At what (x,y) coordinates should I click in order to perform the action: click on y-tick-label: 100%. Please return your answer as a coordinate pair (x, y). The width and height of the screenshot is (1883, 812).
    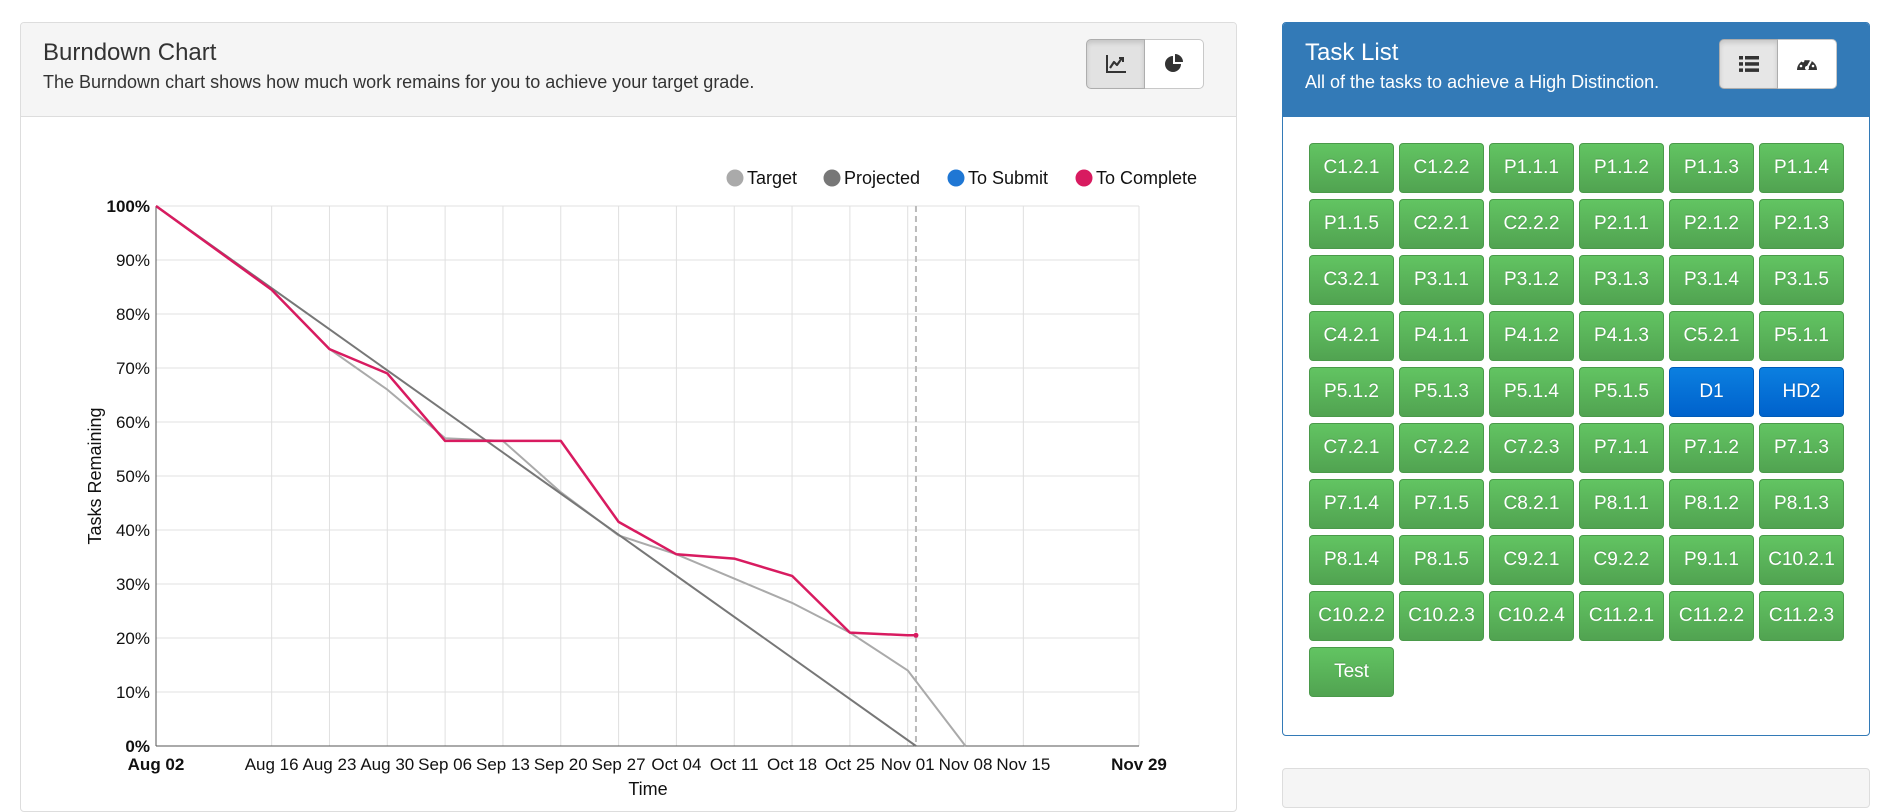
    Looking at the image, I should click on (128, 206).